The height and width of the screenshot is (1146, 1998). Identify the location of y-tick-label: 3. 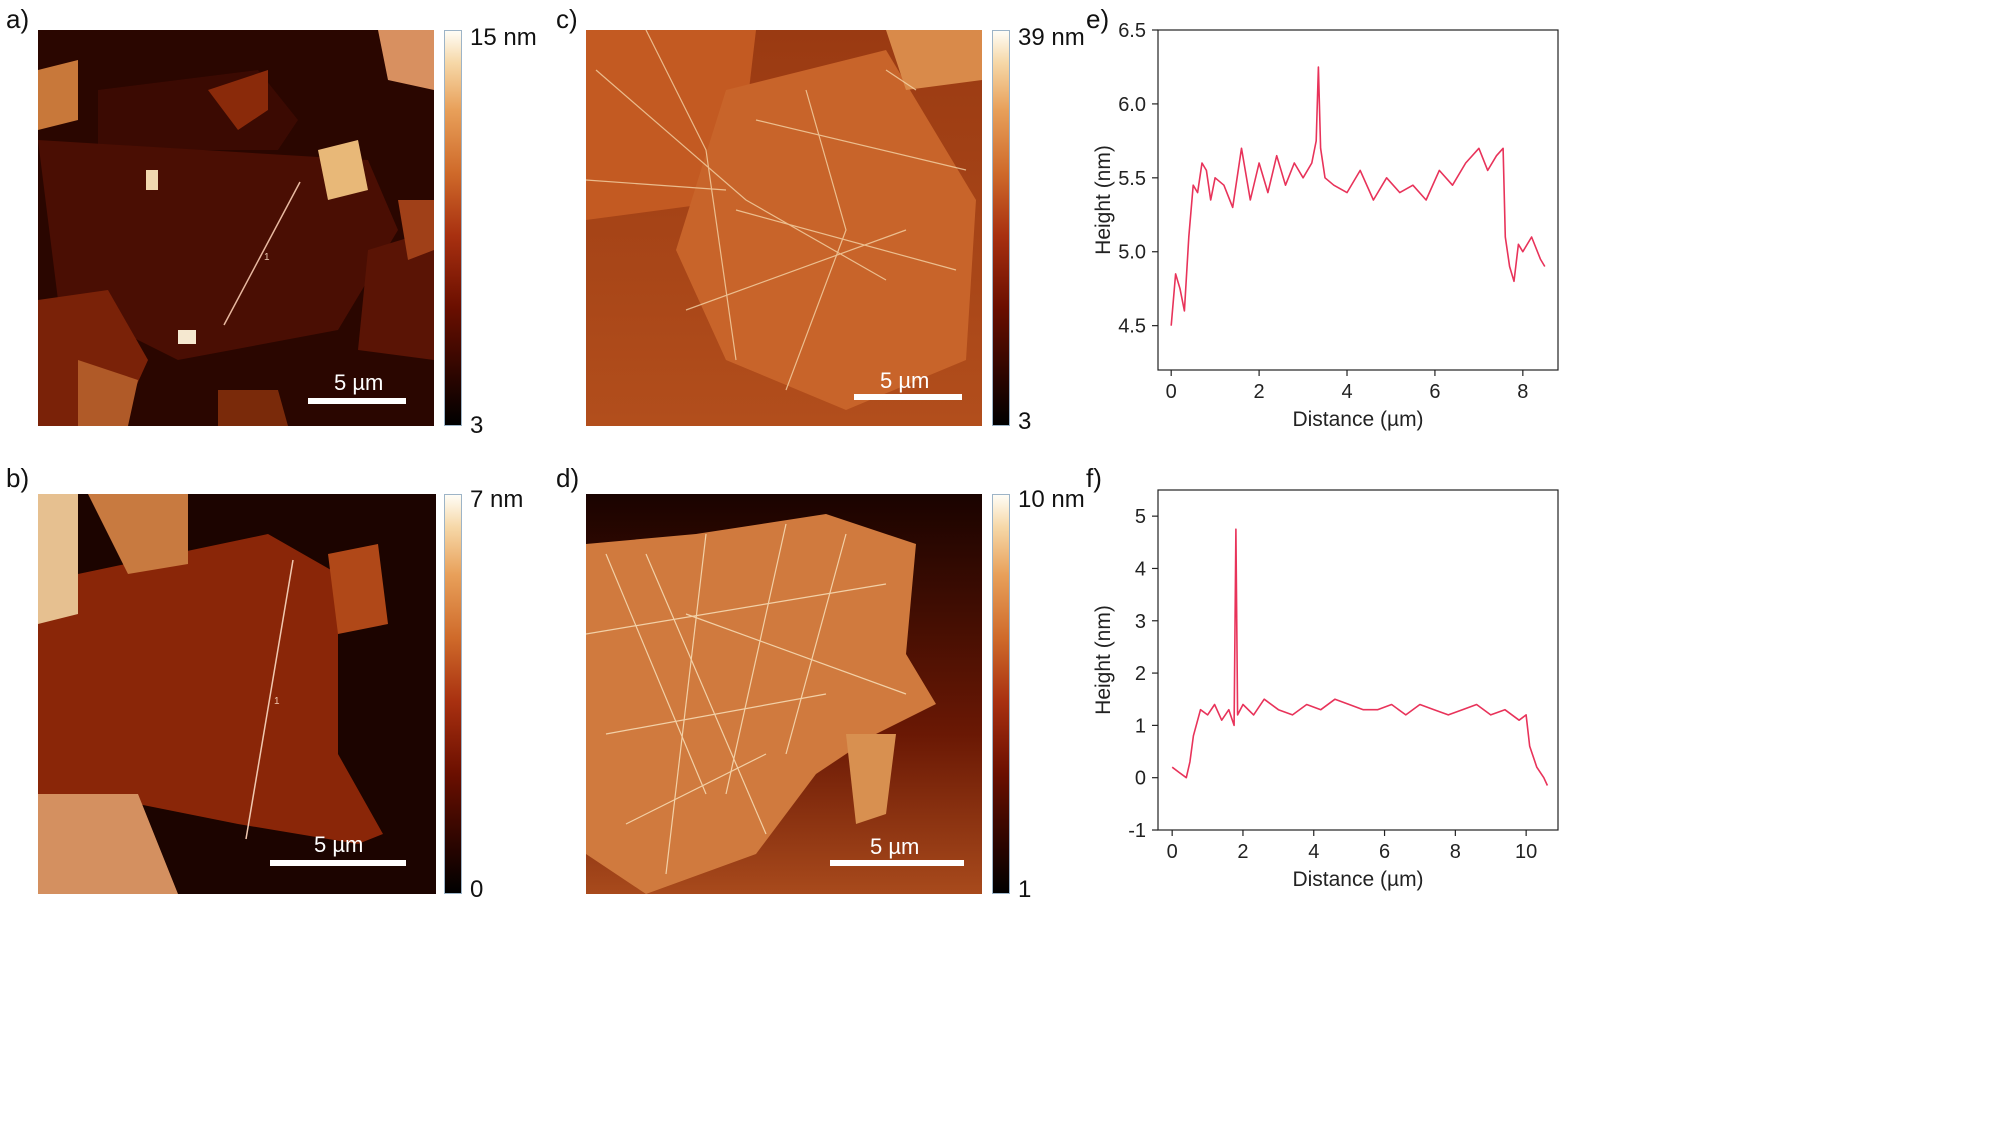
(1140, 622).